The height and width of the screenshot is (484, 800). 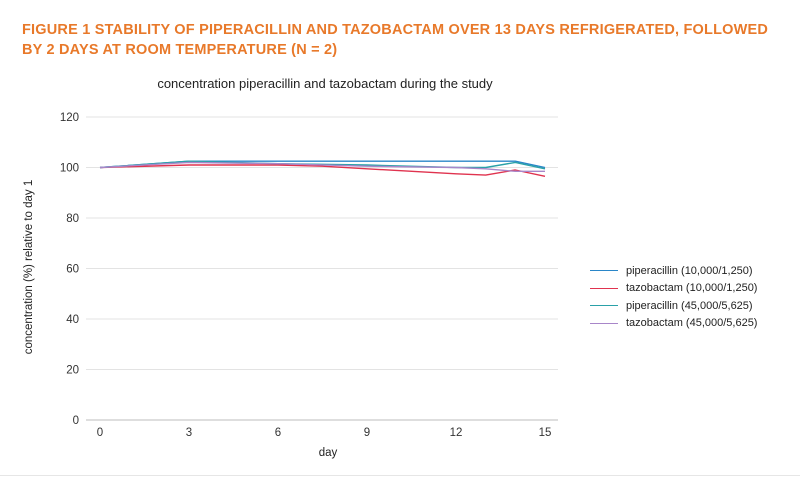 What do you see at coordinates (689, 305) in the screenshot?
I see `legend-label: piperacillin (45,000/5,625)` at bounding box center [689, 305].